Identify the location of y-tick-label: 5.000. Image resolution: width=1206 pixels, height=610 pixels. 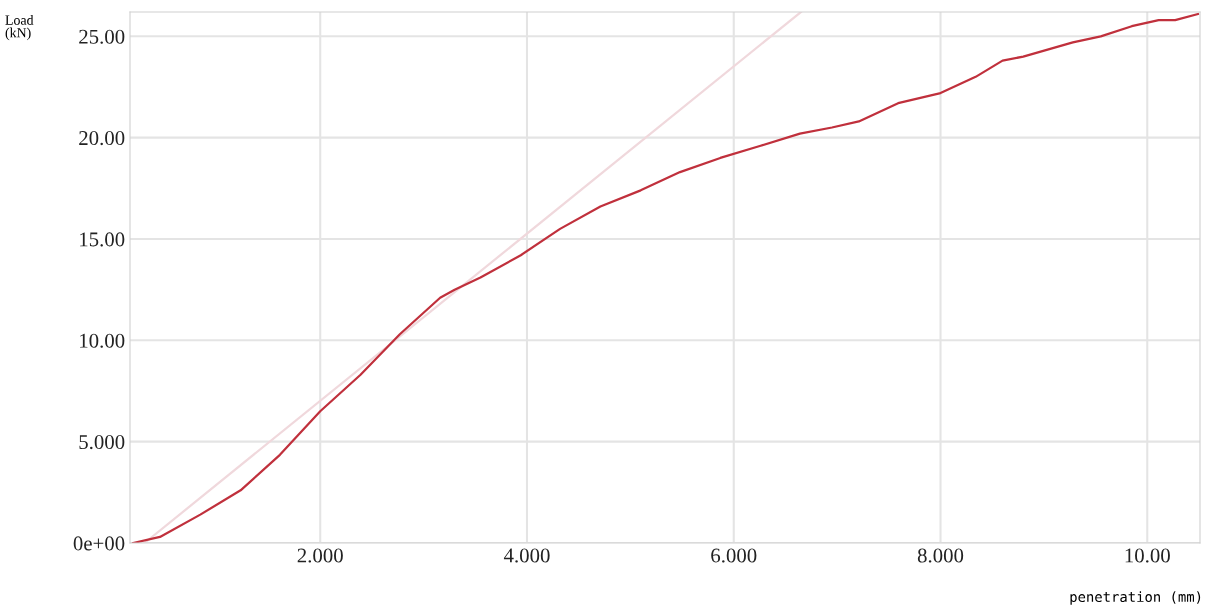
(102, 442).